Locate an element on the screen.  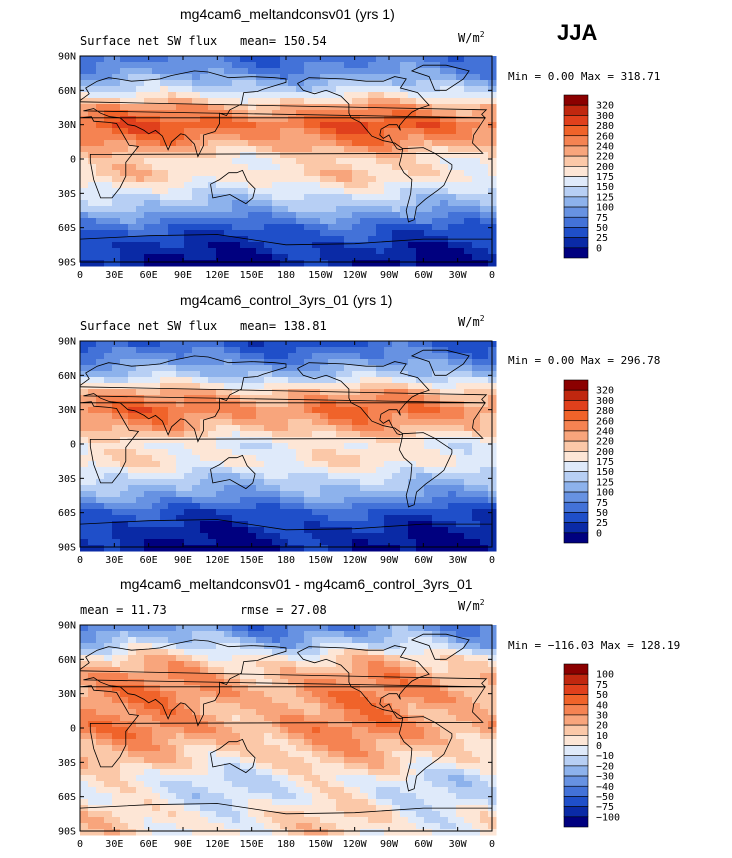
lat-tick-label: 30S is located at coordinates (67, 479).